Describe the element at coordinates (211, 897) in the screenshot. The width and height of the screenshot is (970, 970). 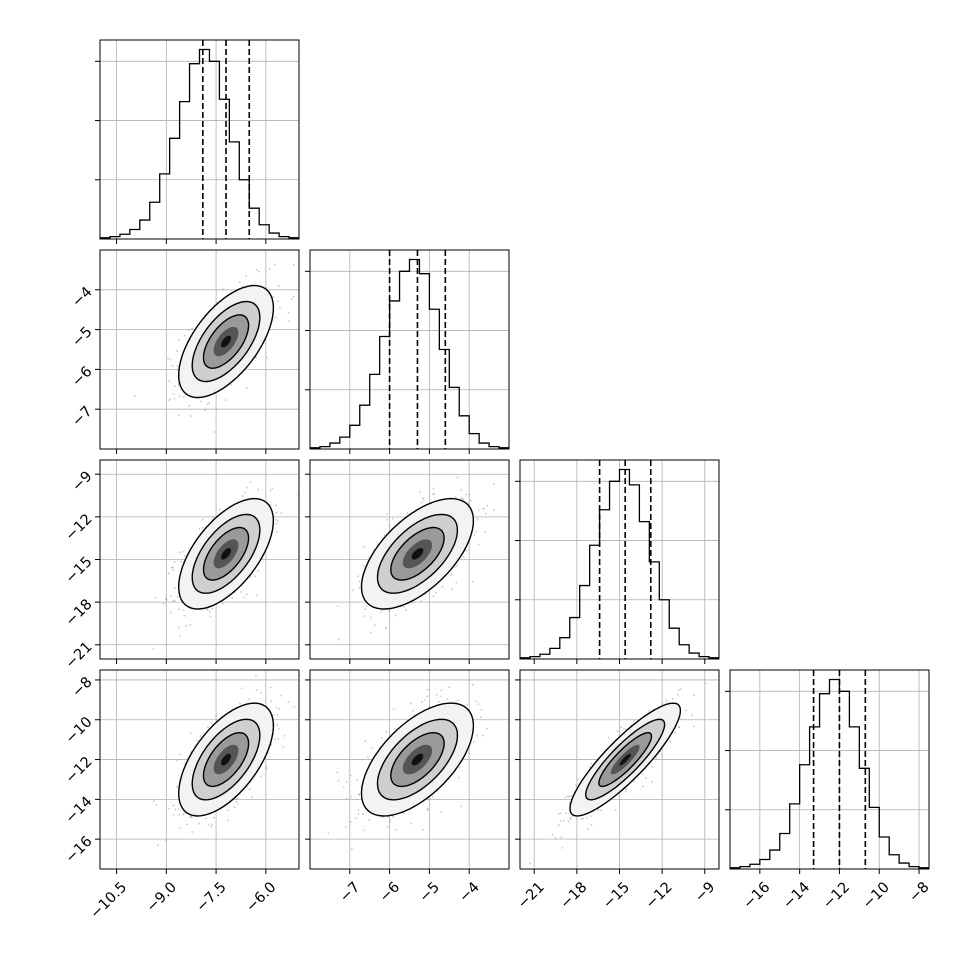
I see `tick-label-x-0-2: −7.5` at that location.